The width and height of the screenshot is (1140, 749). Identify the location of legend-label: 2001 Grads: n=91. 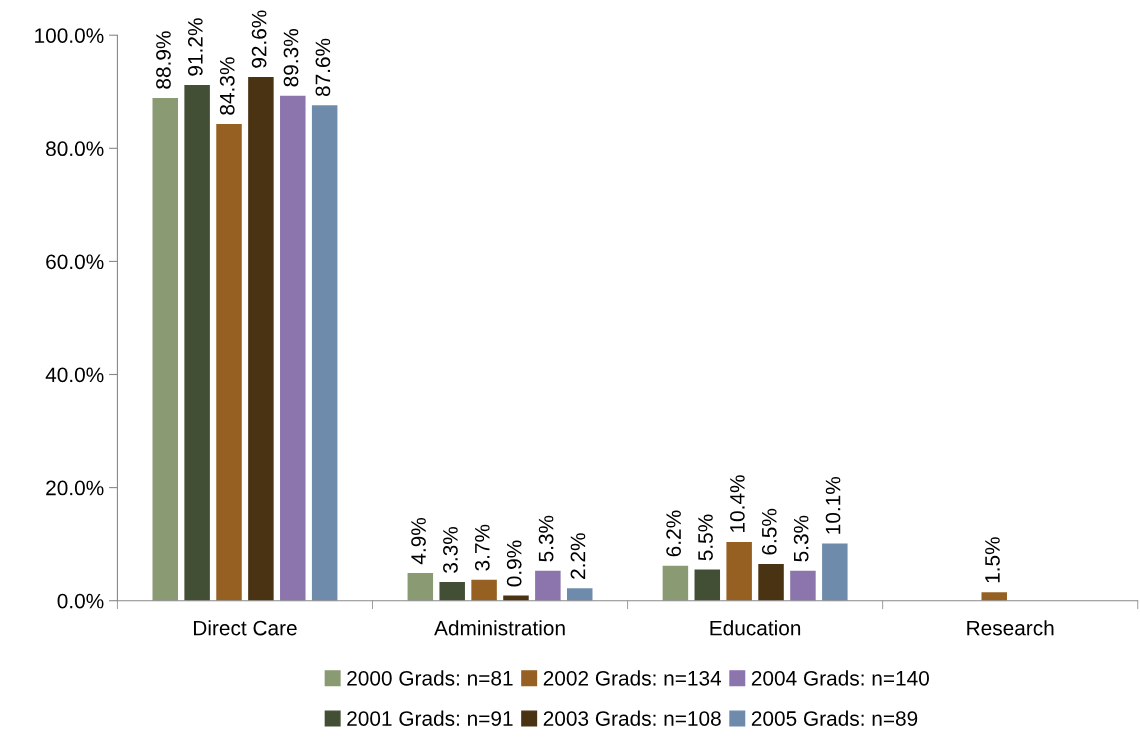
(430, 718).